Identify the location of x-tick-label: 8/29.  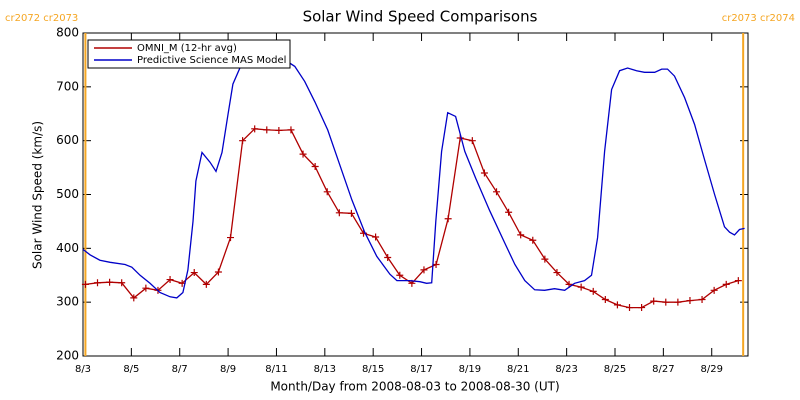
(711, 369).